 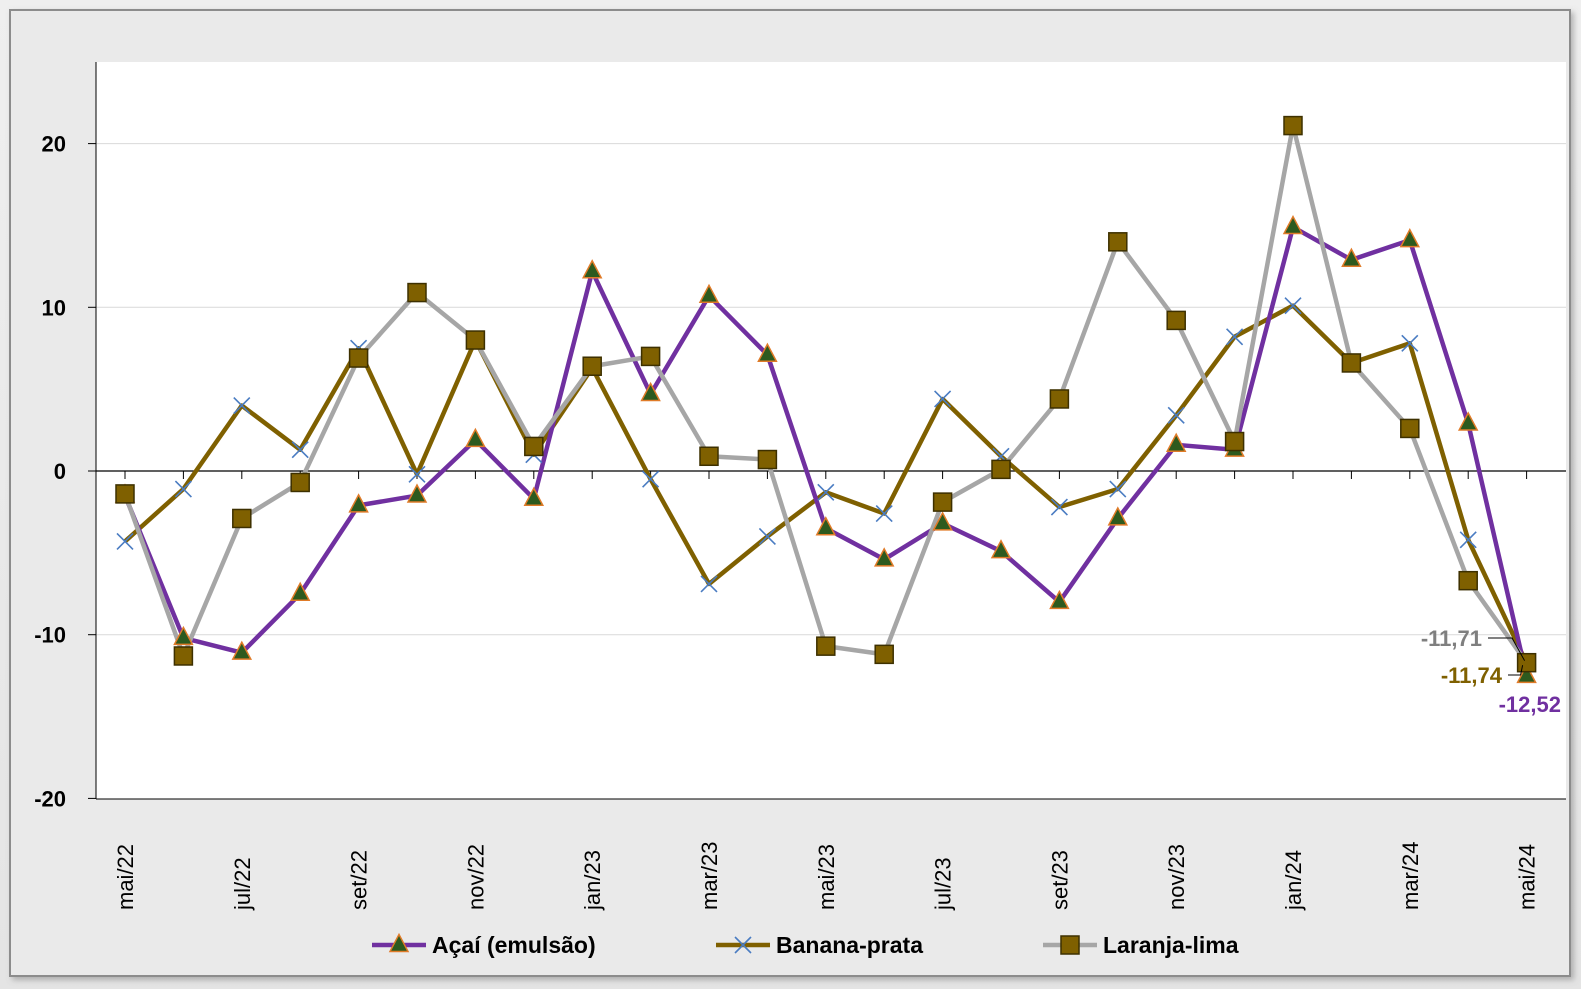 What do you see at coordinates (1451, 638) in the screenshot?
I see `end-value-label: -11,71` at bounding box center [1451, 638].